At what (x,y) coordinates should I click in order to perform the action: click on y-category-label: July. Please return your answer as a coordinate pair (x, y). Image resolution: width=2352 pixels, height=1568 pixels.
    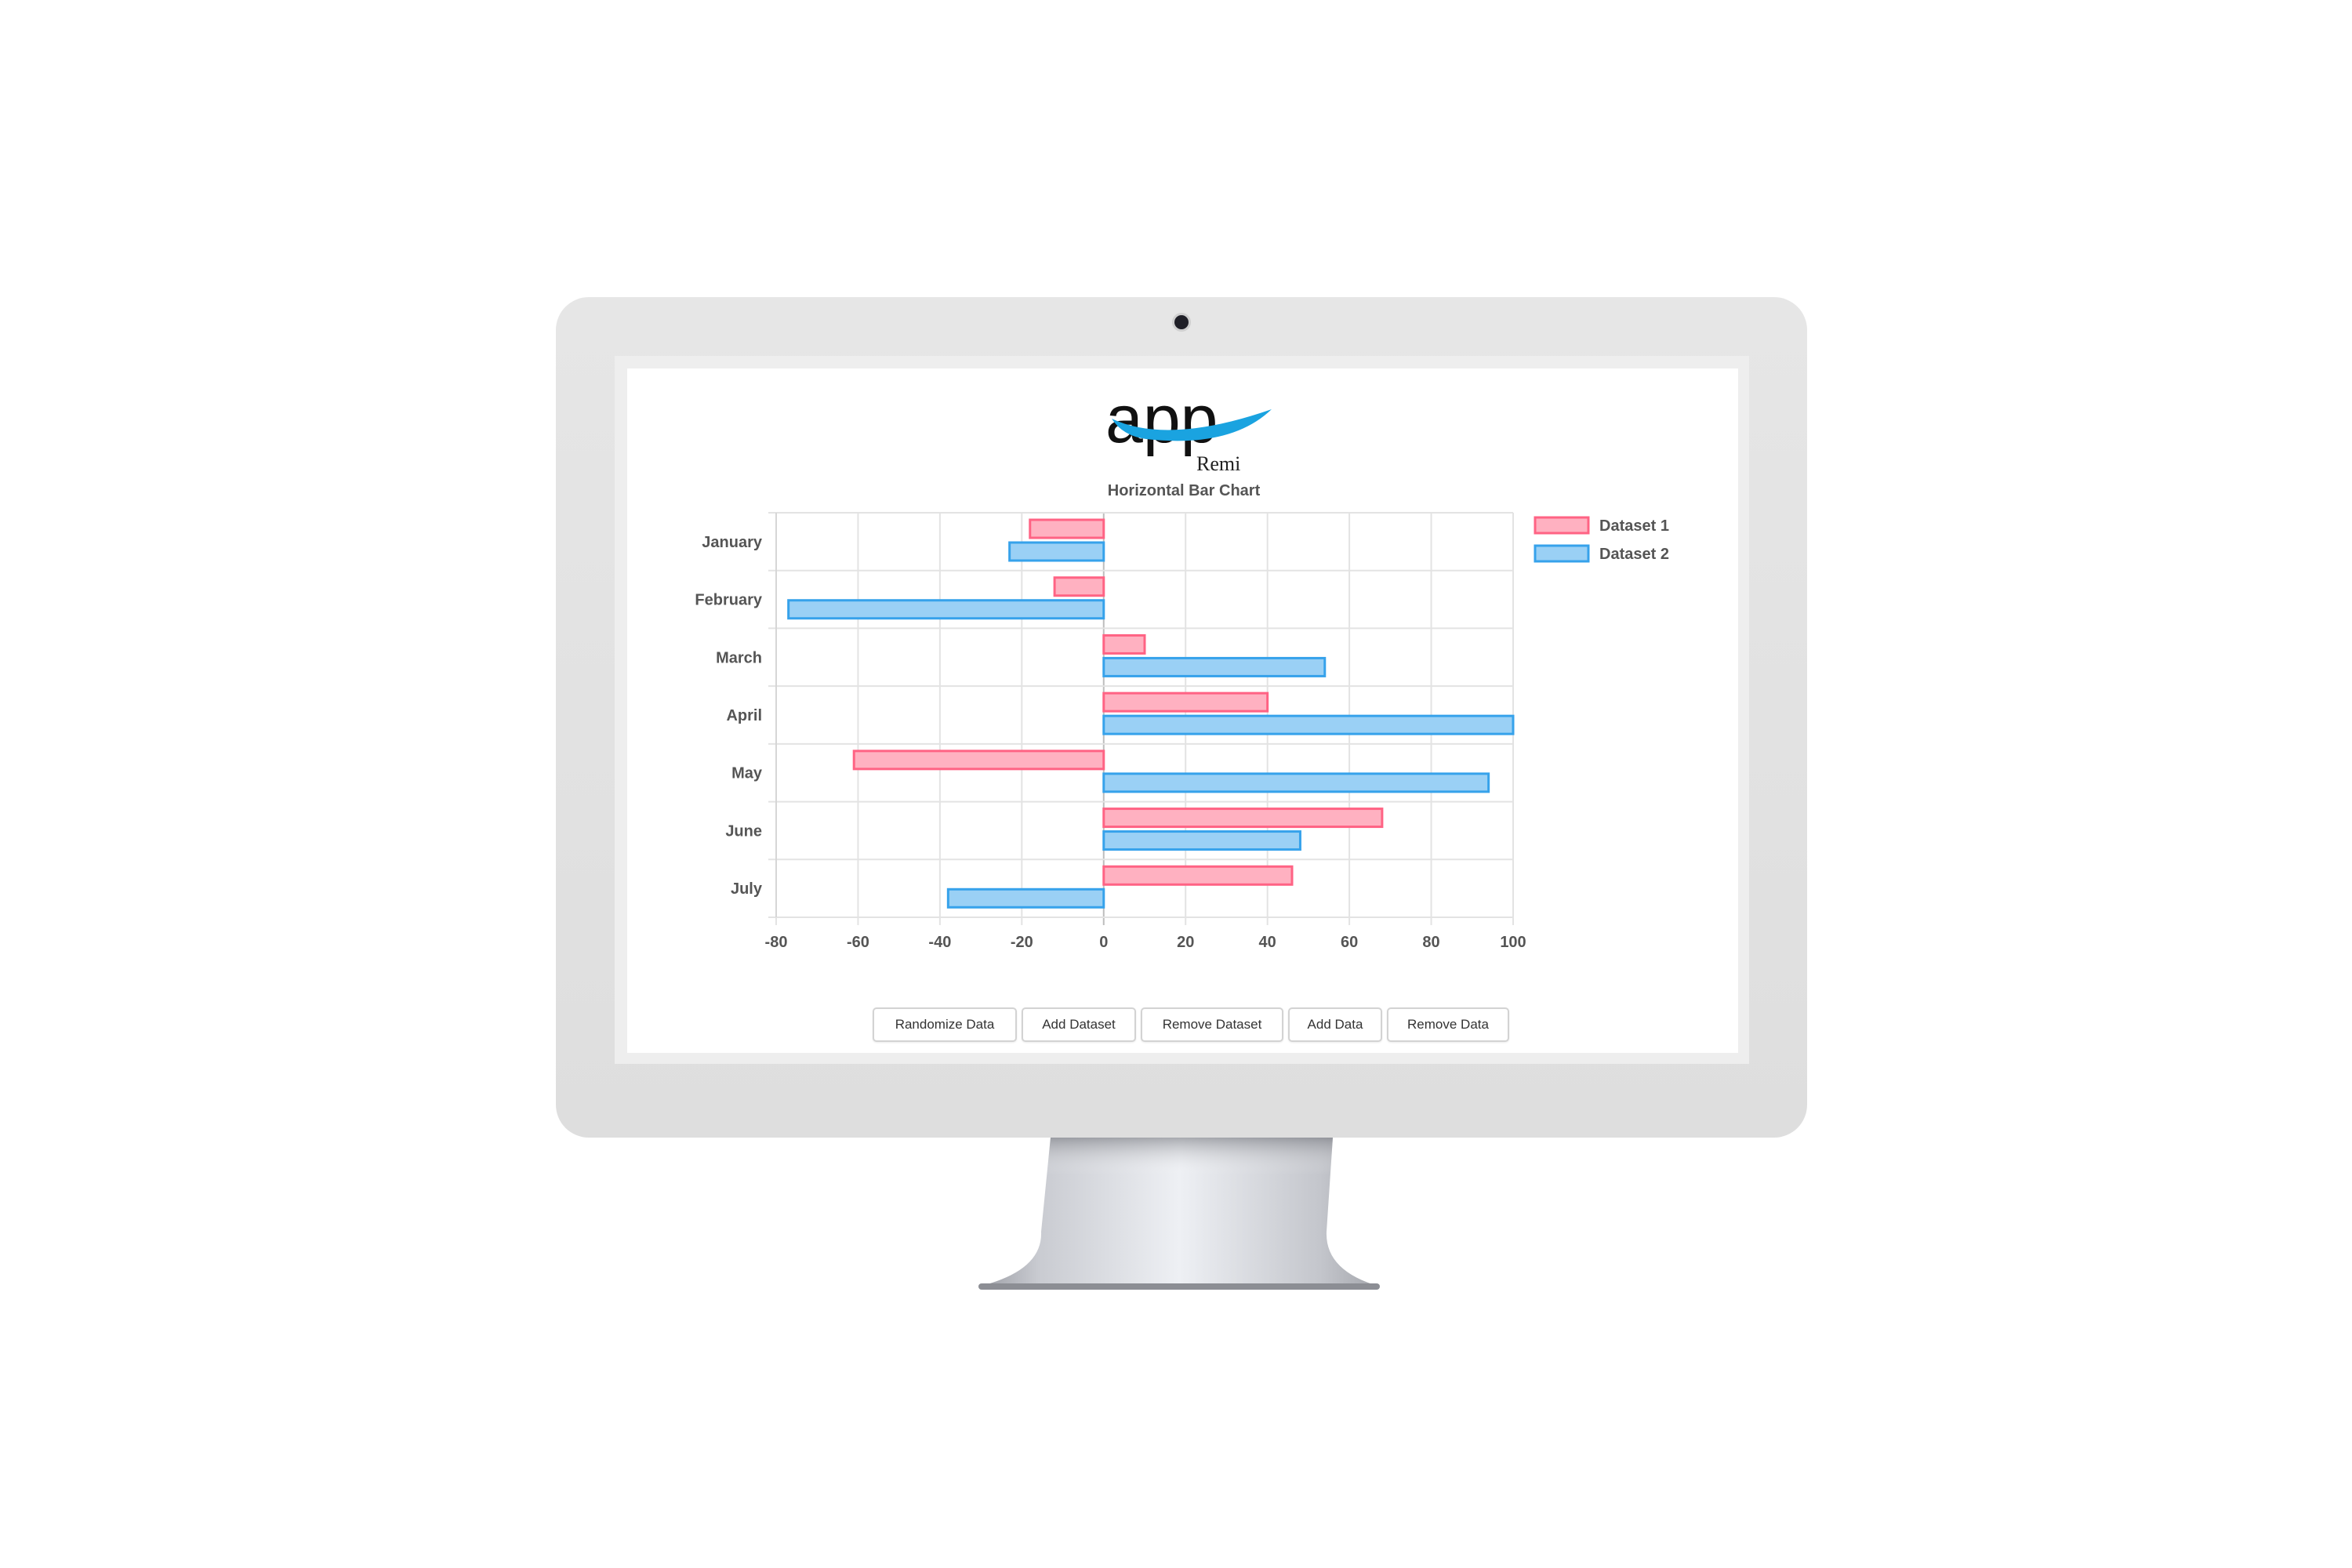
    Looking at the image, I should click on (747, 889).